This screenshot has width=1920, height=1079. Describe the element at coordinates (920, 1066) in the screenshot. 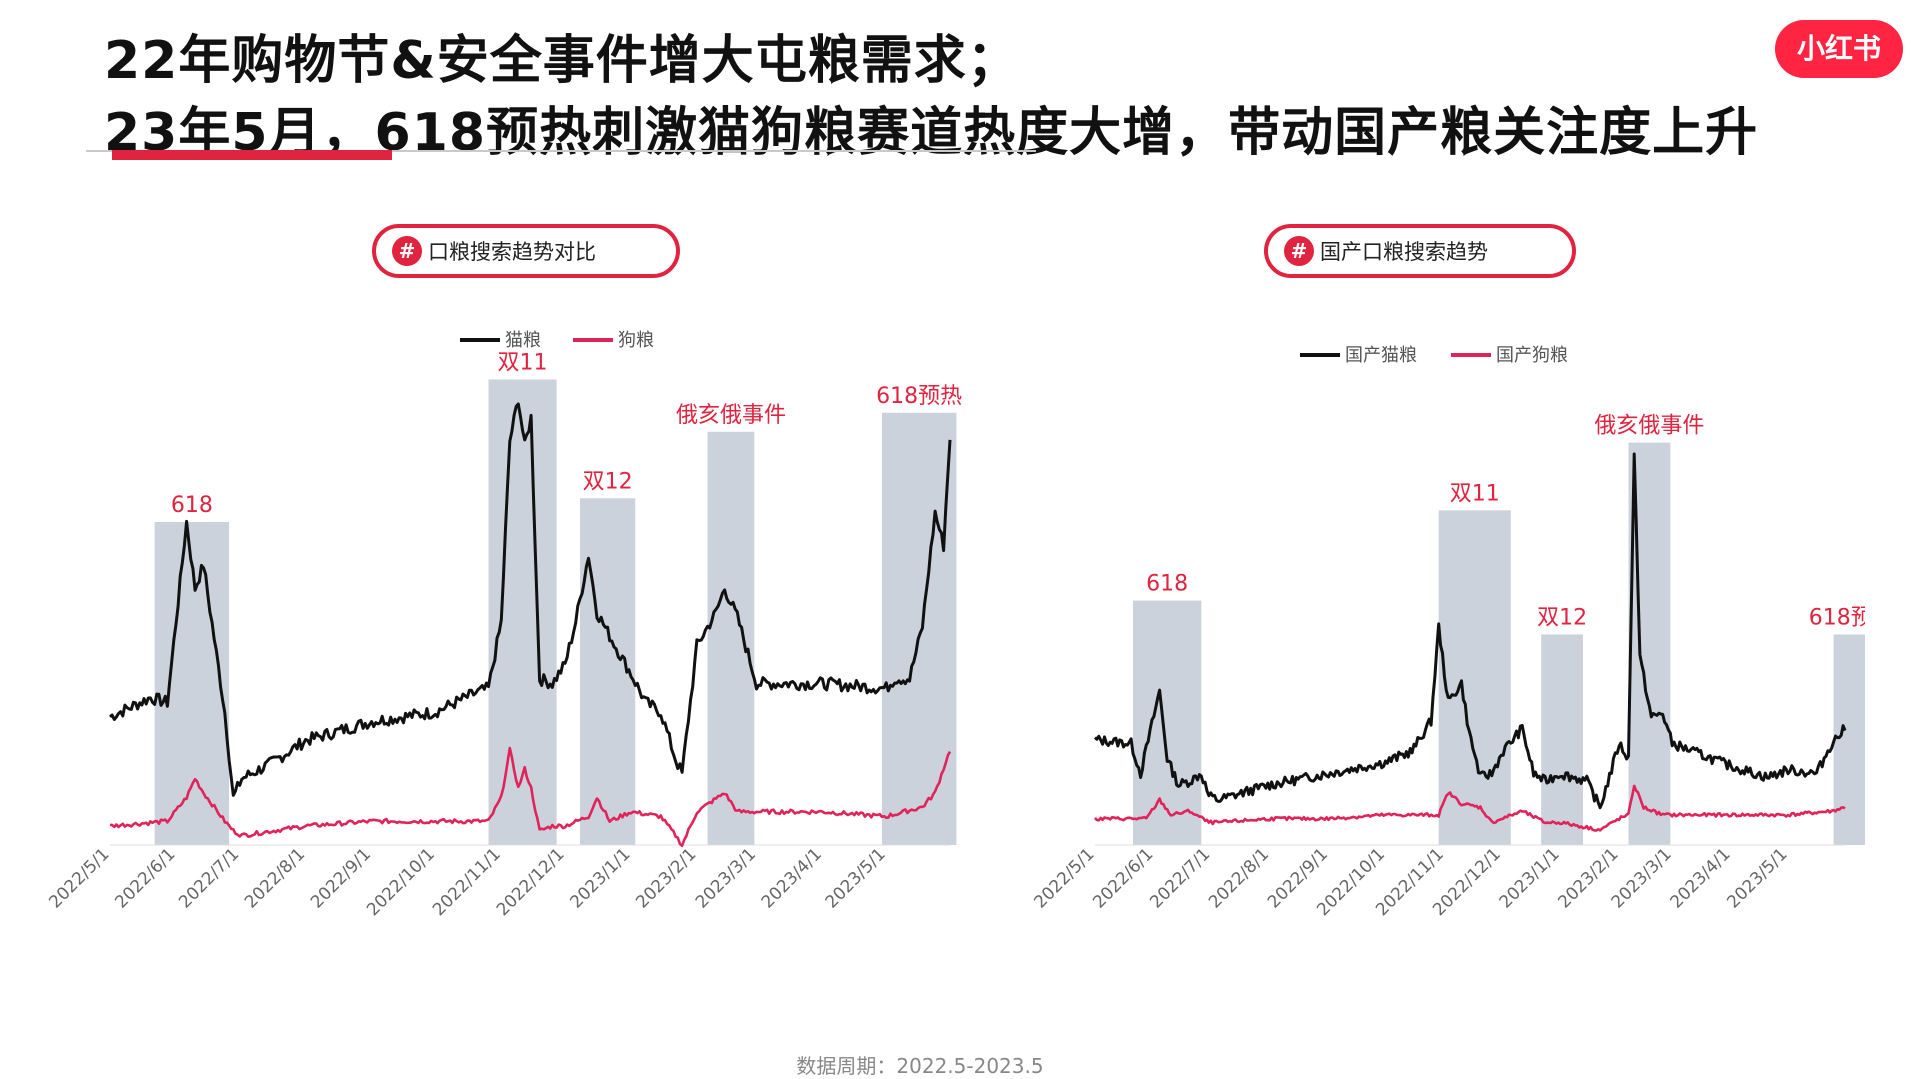

I see `data-period-note: 数据周期：2022.5-2023.5` at that location.